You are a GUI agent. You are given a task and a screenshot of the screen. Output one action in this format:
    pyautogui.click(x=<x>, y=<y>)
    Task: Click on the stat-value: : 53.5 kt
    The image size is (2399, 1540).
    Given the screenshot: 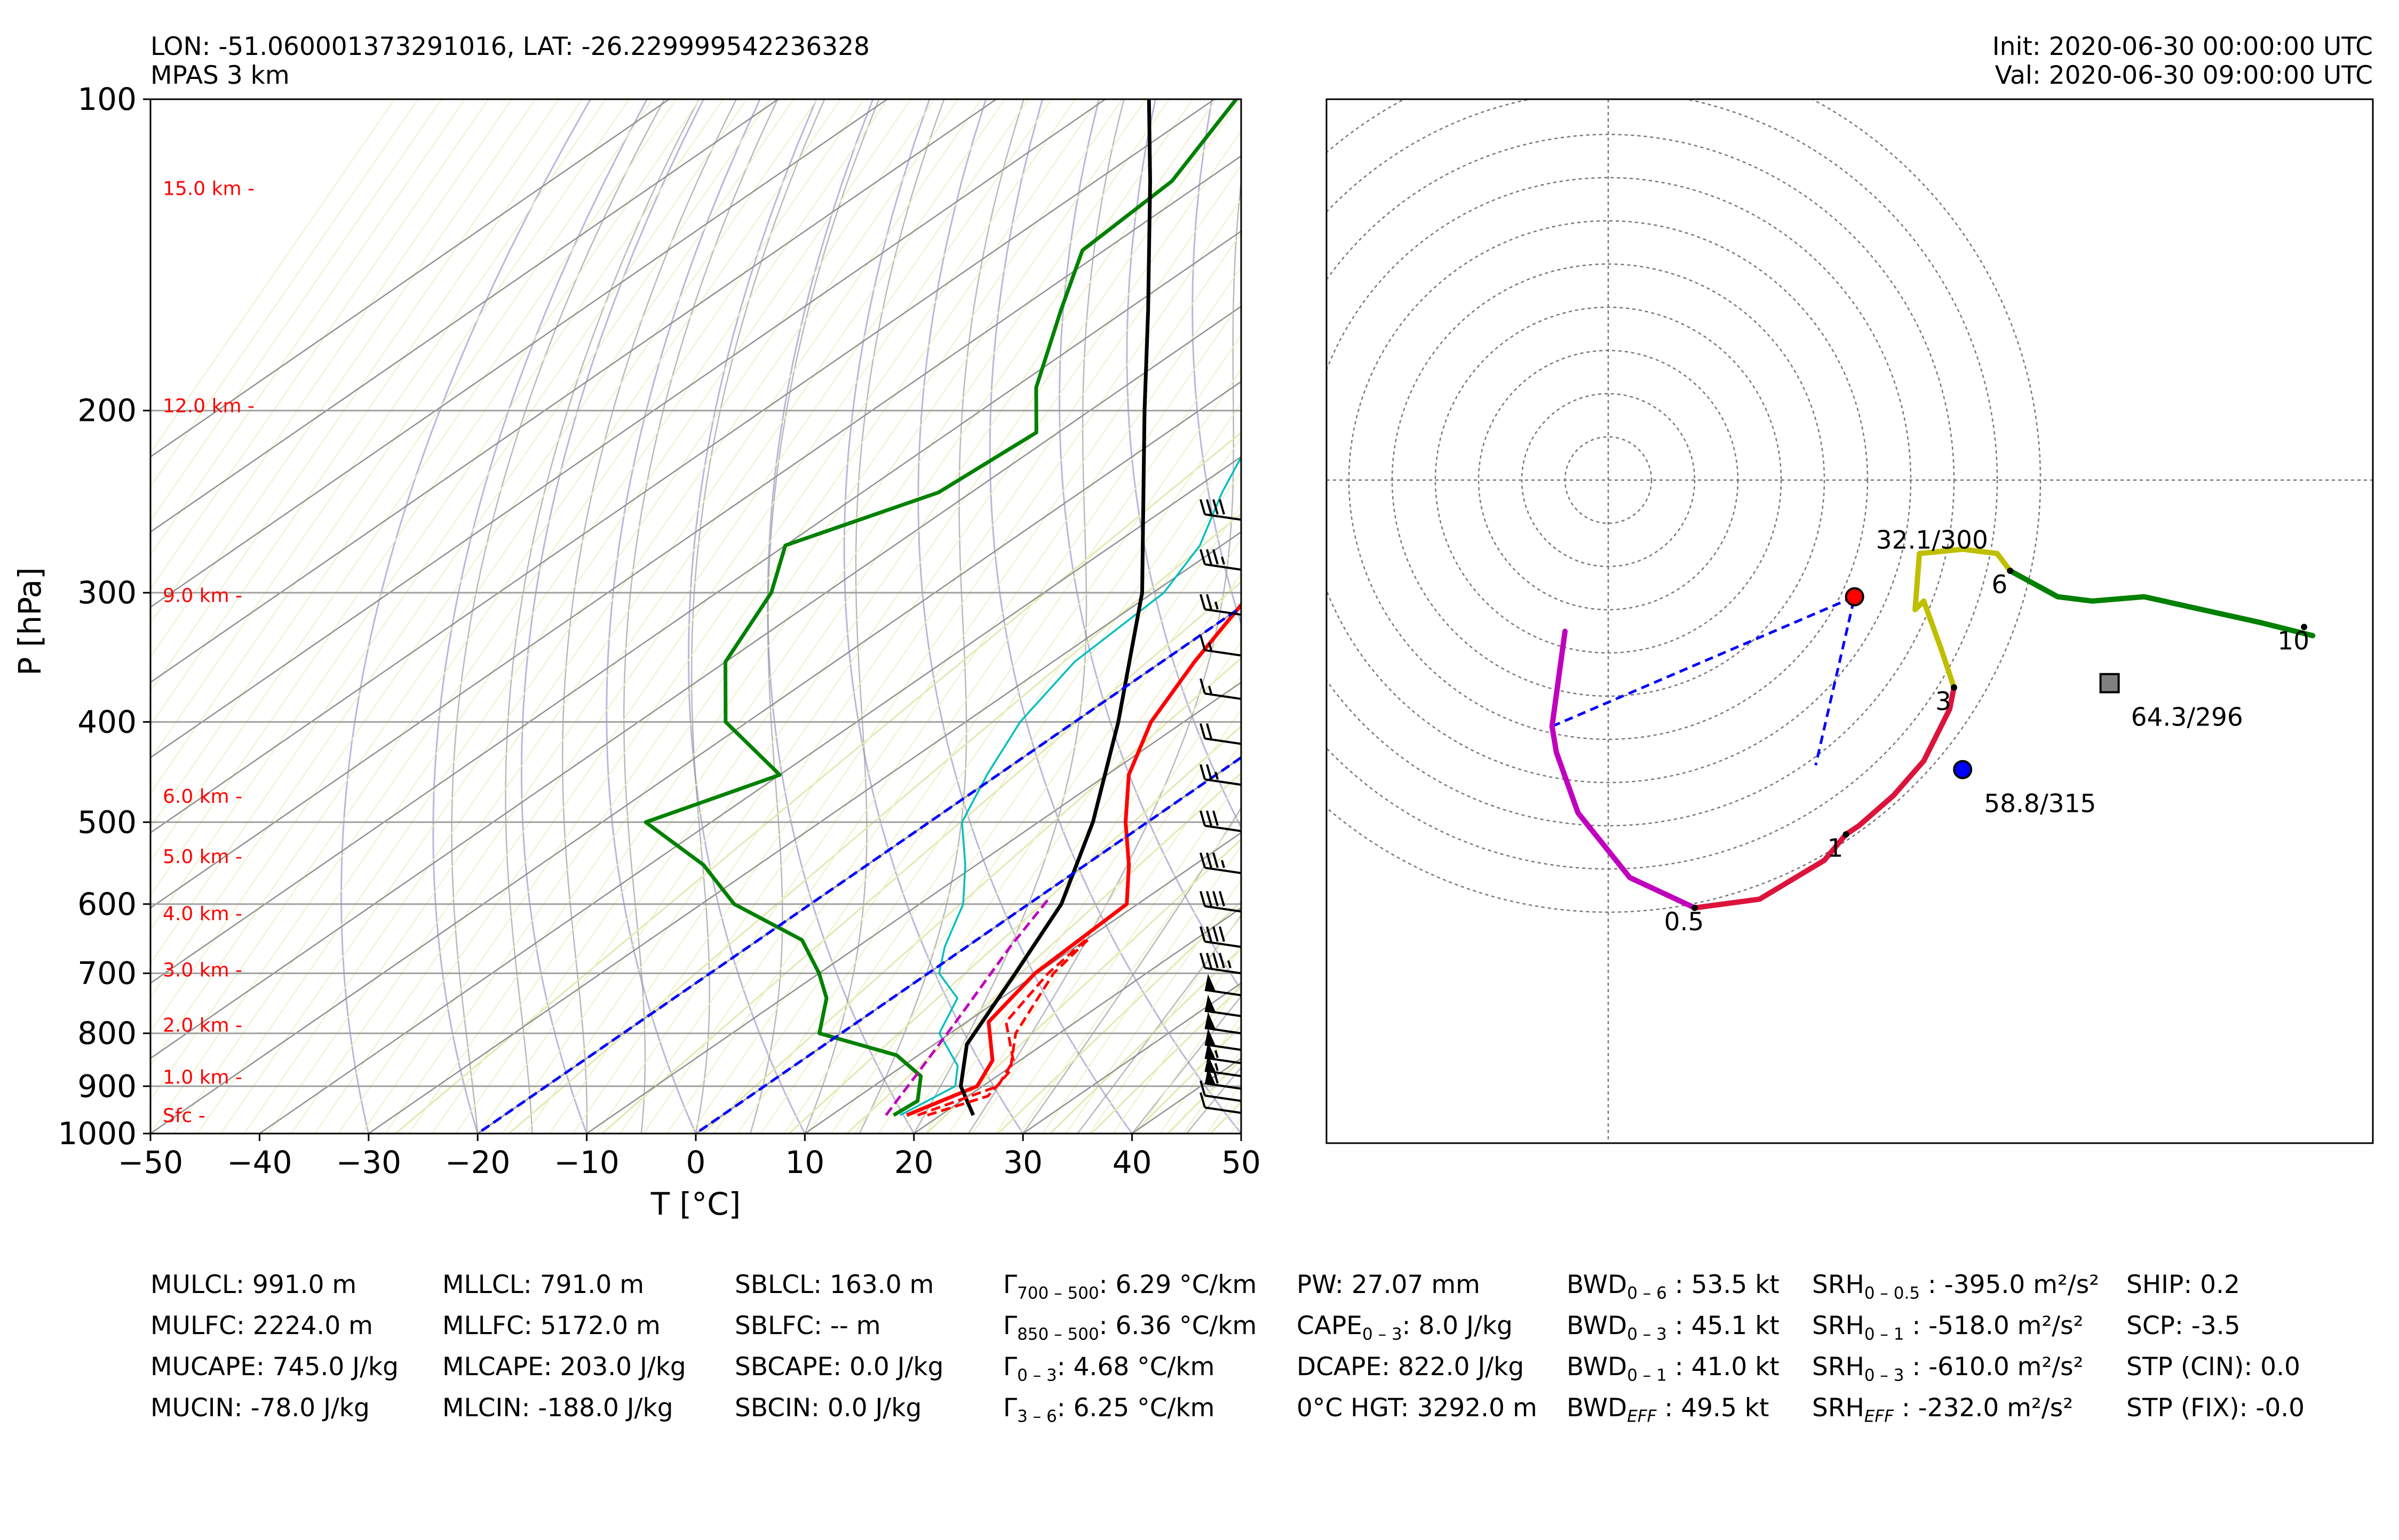 What is the action you would take?
    pyautogui.click(x=1723, y=1284)
    